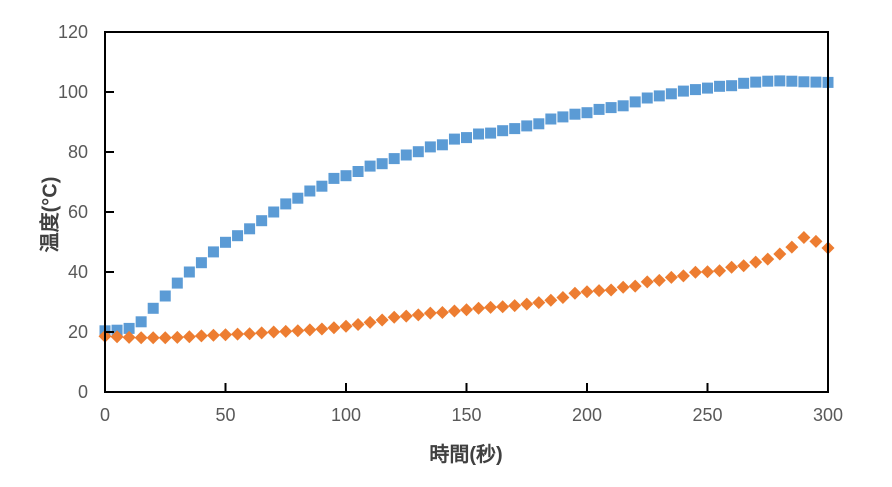  Describe the element at coordinates (82, 392) in the screenshot. I see `y-tick-label: 0` at that location.